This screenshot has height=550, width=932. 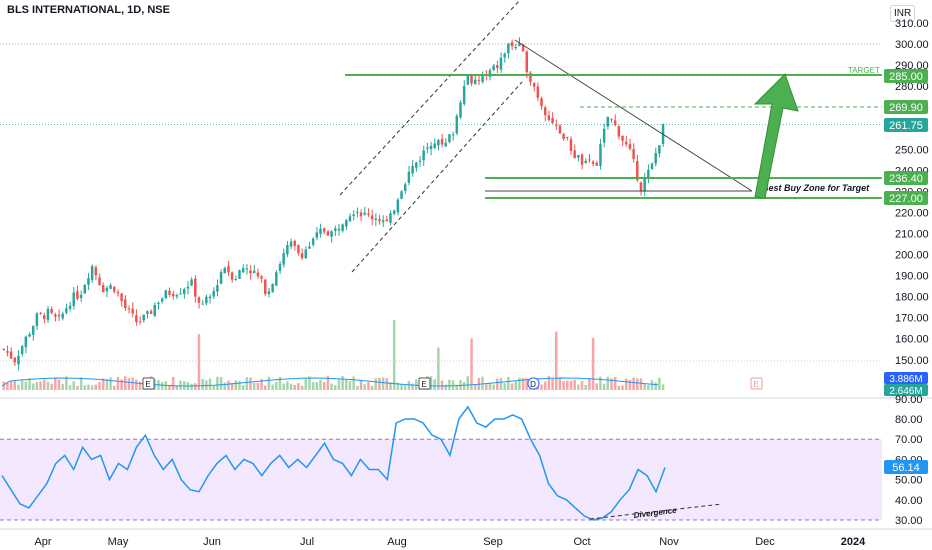 What do you see at coordinates (905, 391) in the screenshot?
I see `volume-label-text: 2.646M` at bounding box center [905, 391].